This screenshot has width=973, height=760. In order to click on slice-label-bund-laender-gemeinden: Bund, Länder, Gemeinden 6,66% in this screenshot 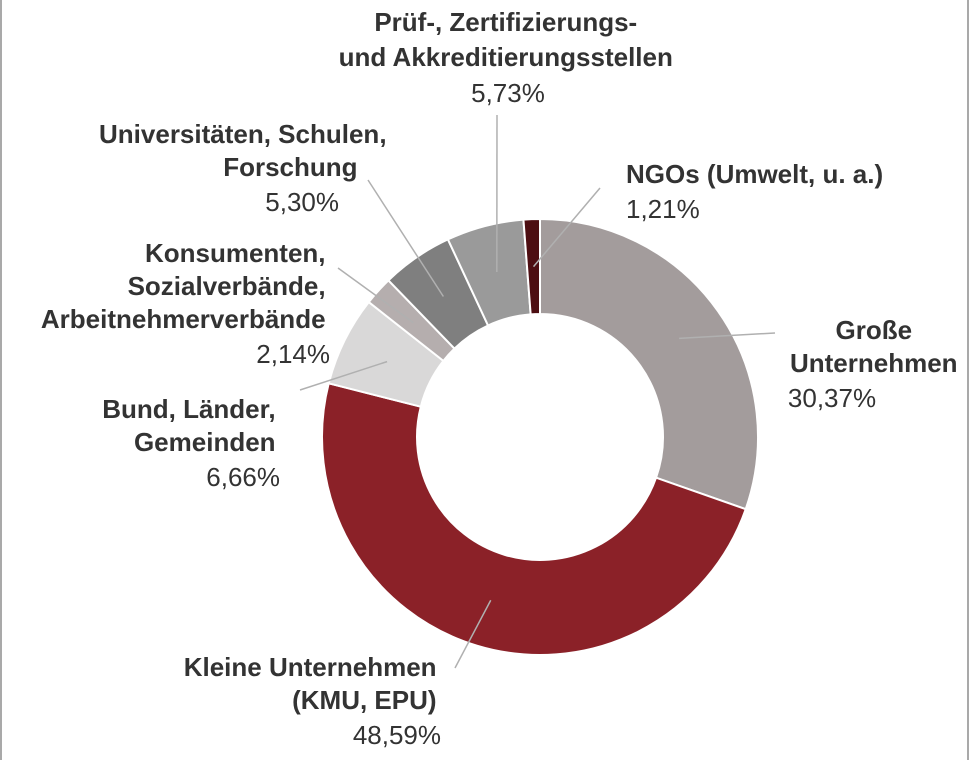, I will do `click(191, 443)`.